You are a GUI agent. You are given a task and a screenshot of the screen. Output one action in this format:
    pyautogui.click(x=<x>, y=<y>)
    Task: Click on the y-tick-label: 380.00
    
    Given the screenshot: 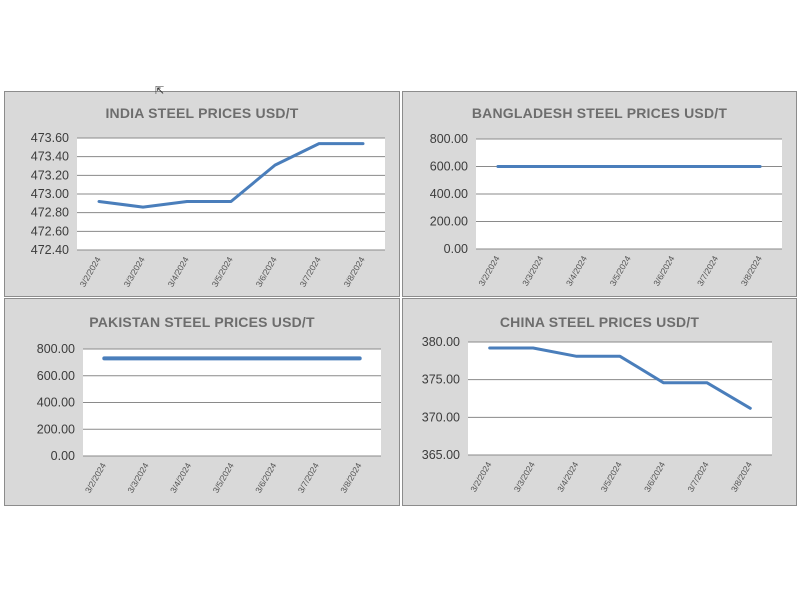 What is the action you would take?
    pyautogui.click(x=441, y=342)
    